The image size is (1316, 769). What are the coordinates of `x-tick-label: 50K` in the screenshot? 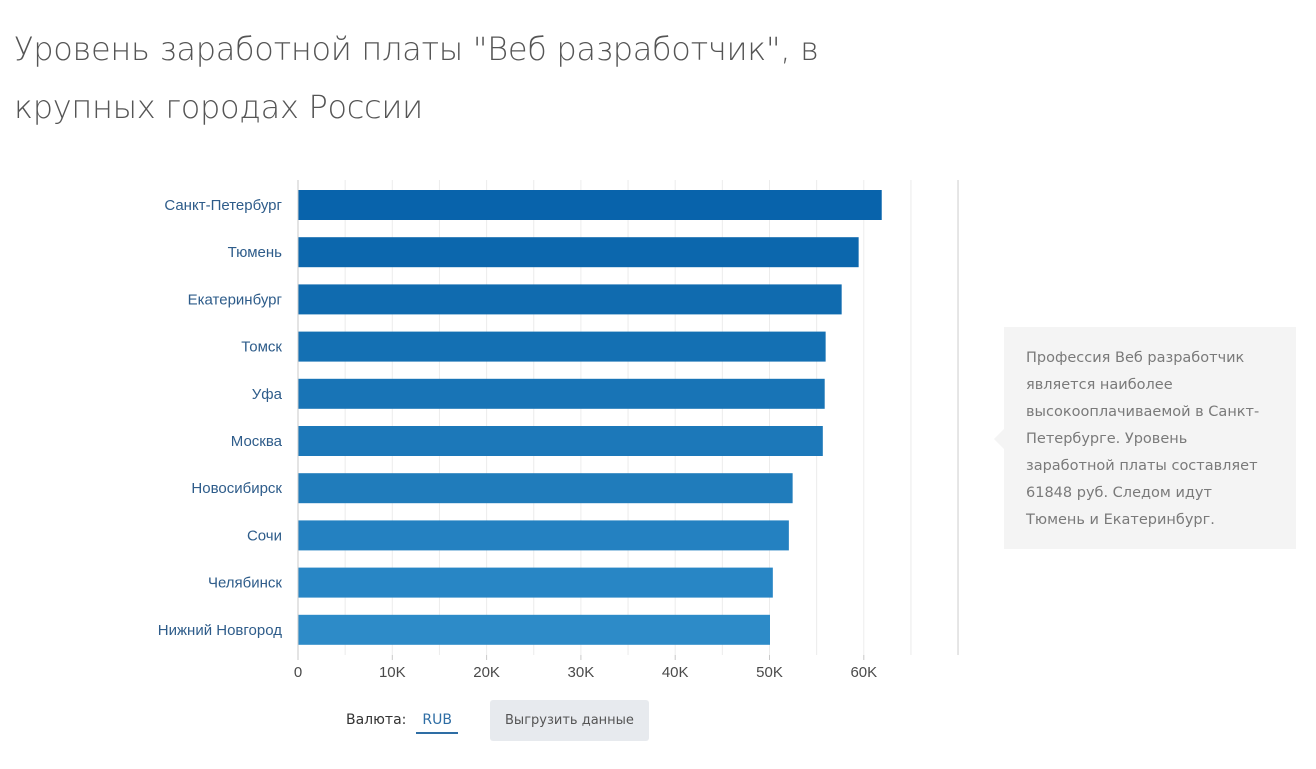 It's located at (769, 672).